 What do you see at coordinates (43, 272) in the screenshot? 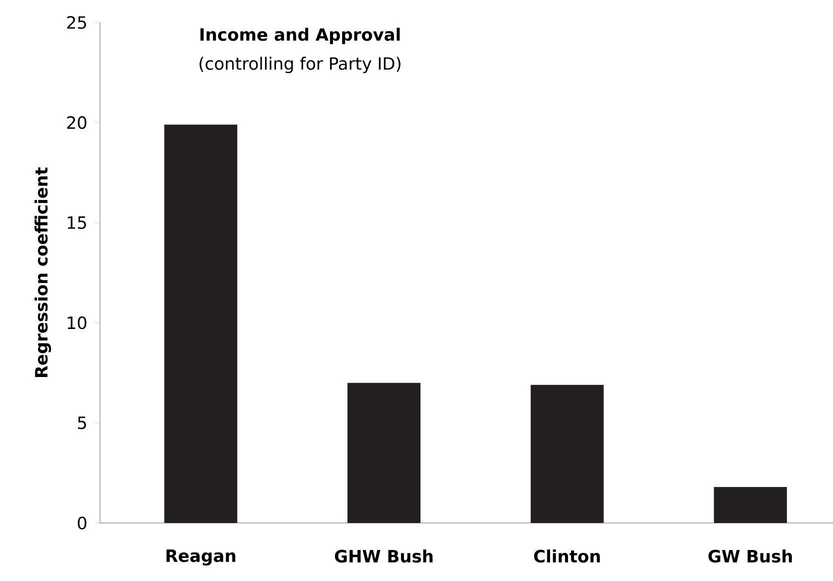
I see `y-axis-title: Regression coefficient` at bounding box center [43, 272].